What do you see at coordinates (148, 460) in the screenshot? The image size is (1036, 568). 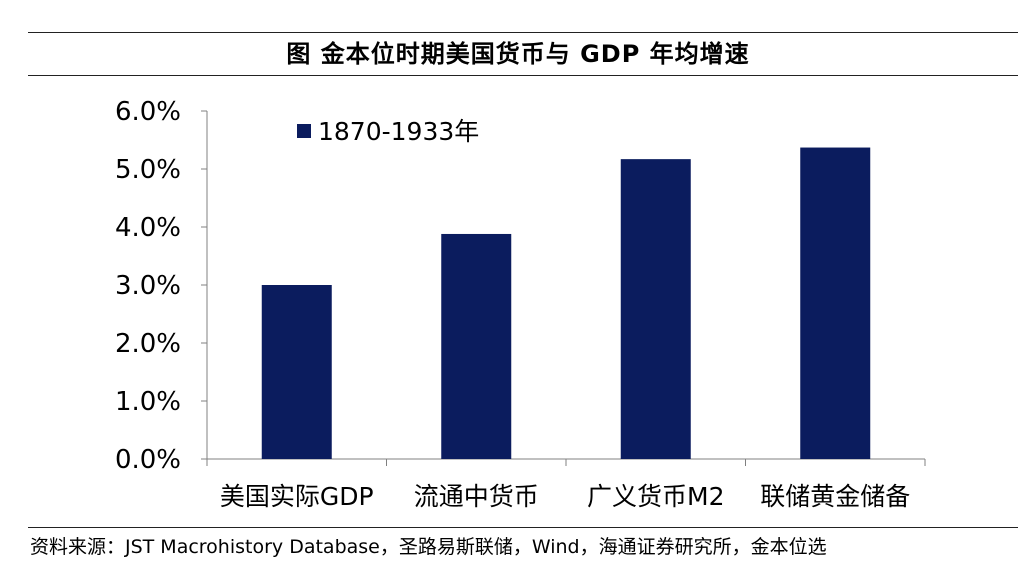 I see `y-tick-label: 0.0%` at bounding box center [148, 460].